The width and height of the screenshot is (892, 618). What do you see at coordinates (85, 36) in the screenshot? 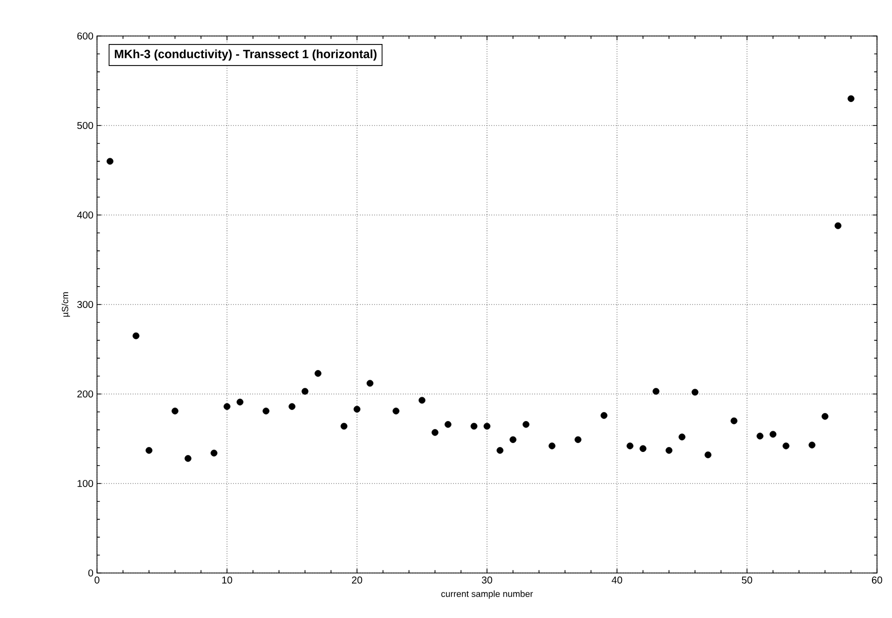
I see `y-tick-label: 600` at bounding box center [85, 36].